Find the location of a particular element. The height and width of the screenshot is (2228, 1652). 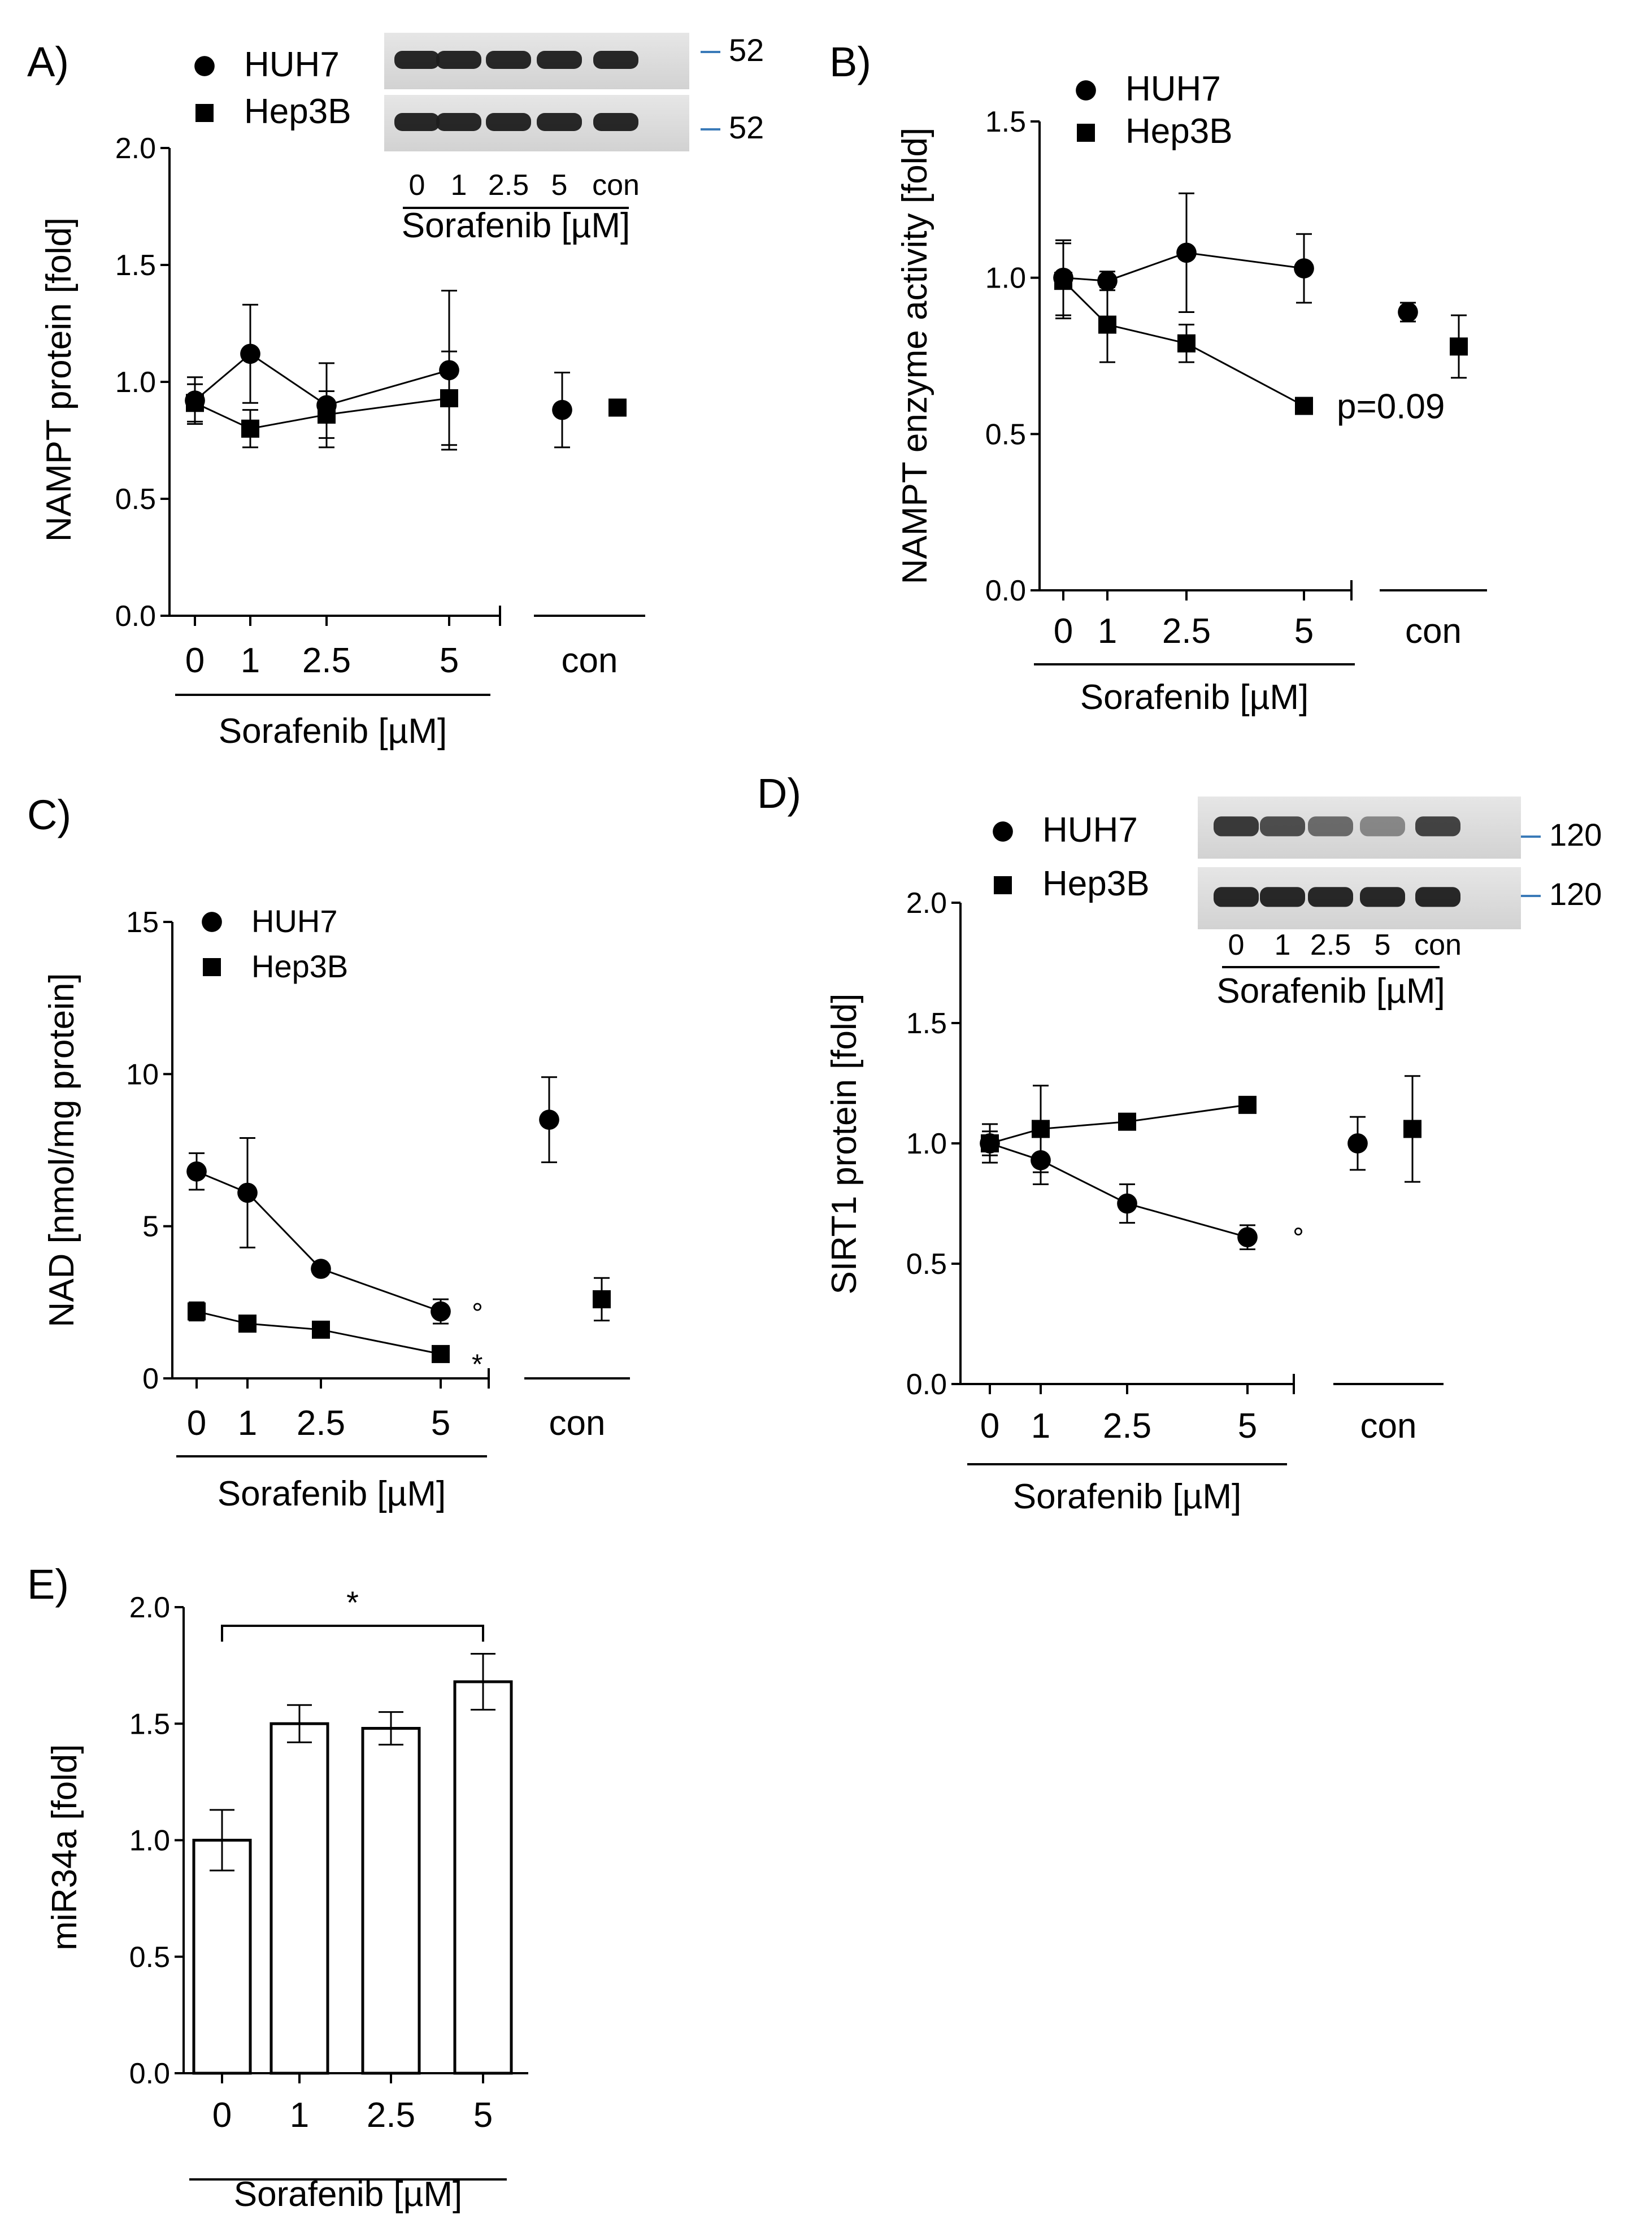

panel-b-x-tick-label: 0 is located at coordinates (1063, 631).